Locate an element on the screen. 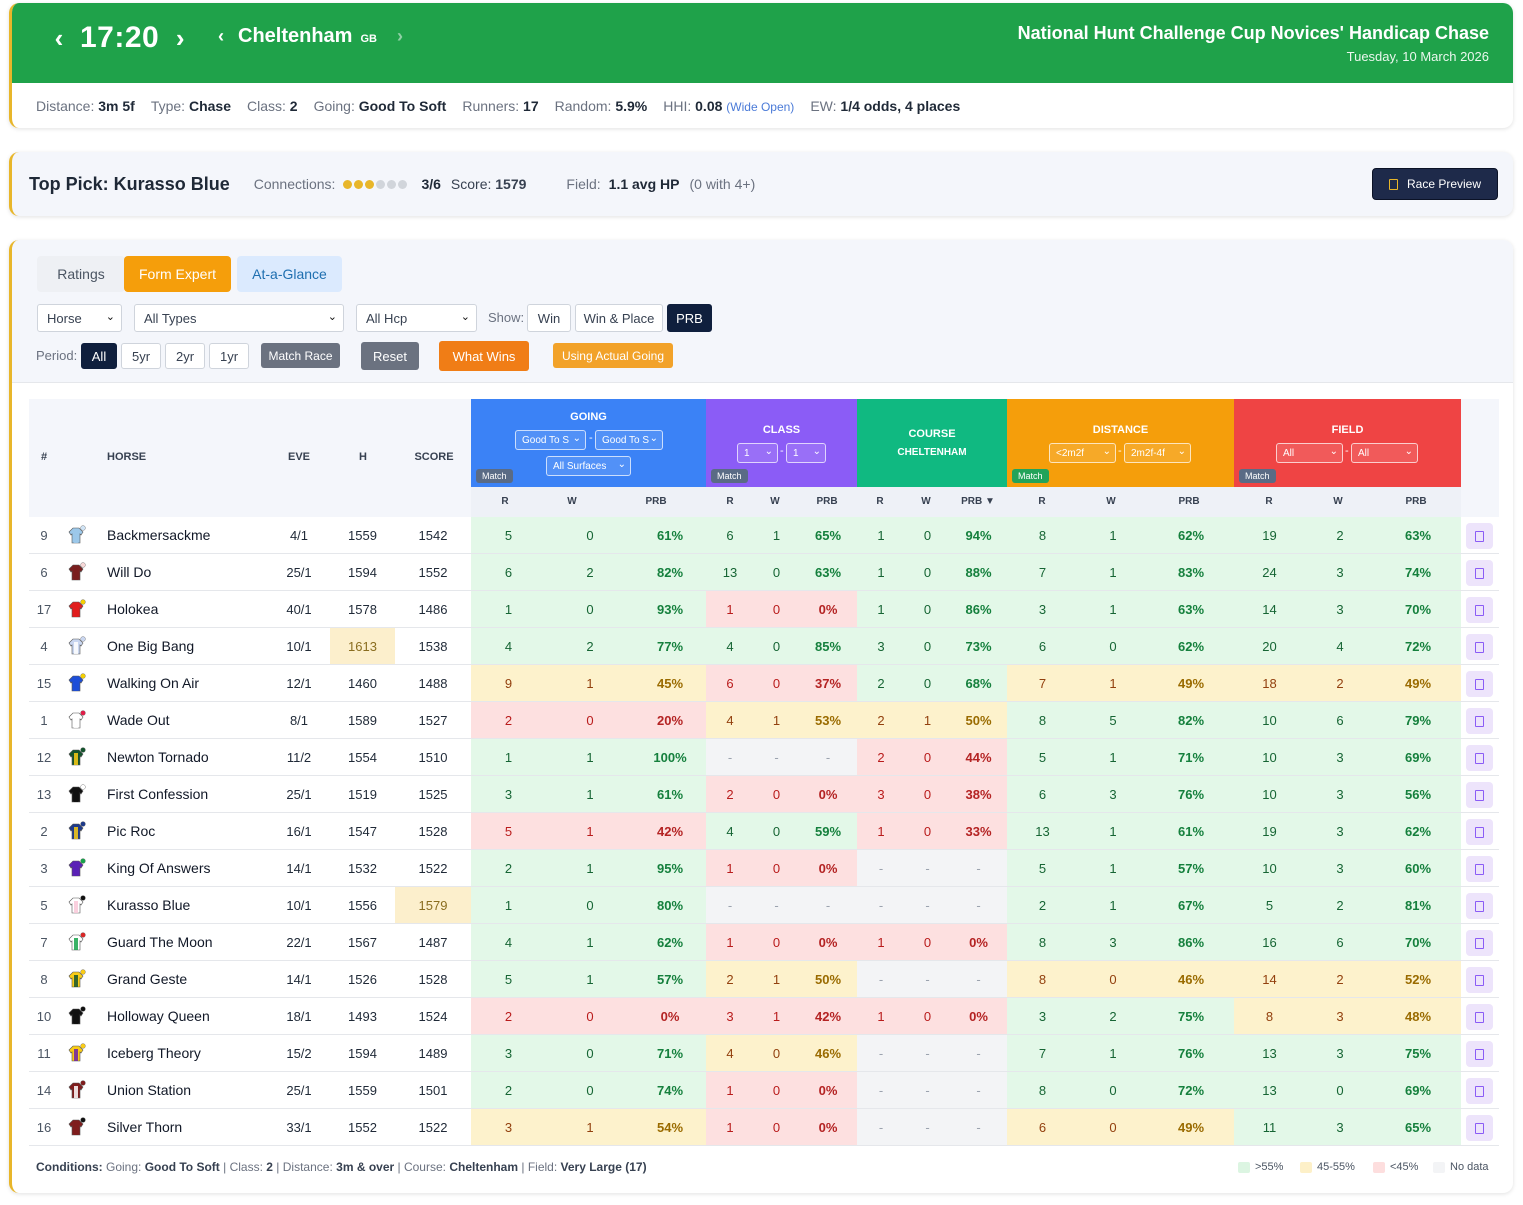 The height and width of the screenshot is (1205, 1523). col-horse: HORSE is located at coordinates (127, 457).